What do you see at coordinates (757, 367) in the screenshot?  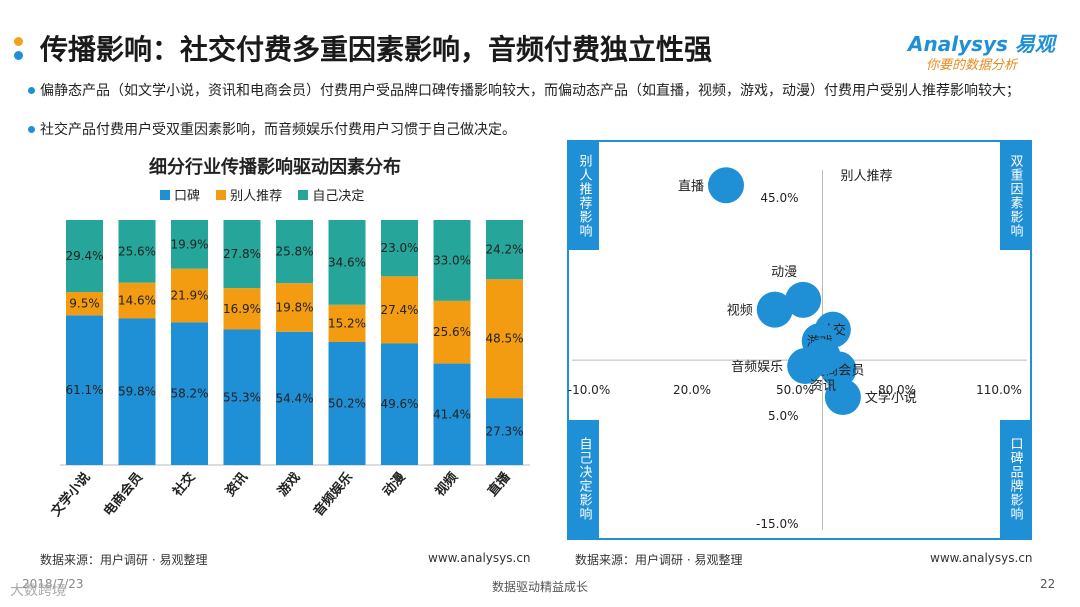 I see `bubble-label: 音频娱乐` at bounding box center [757, 367].